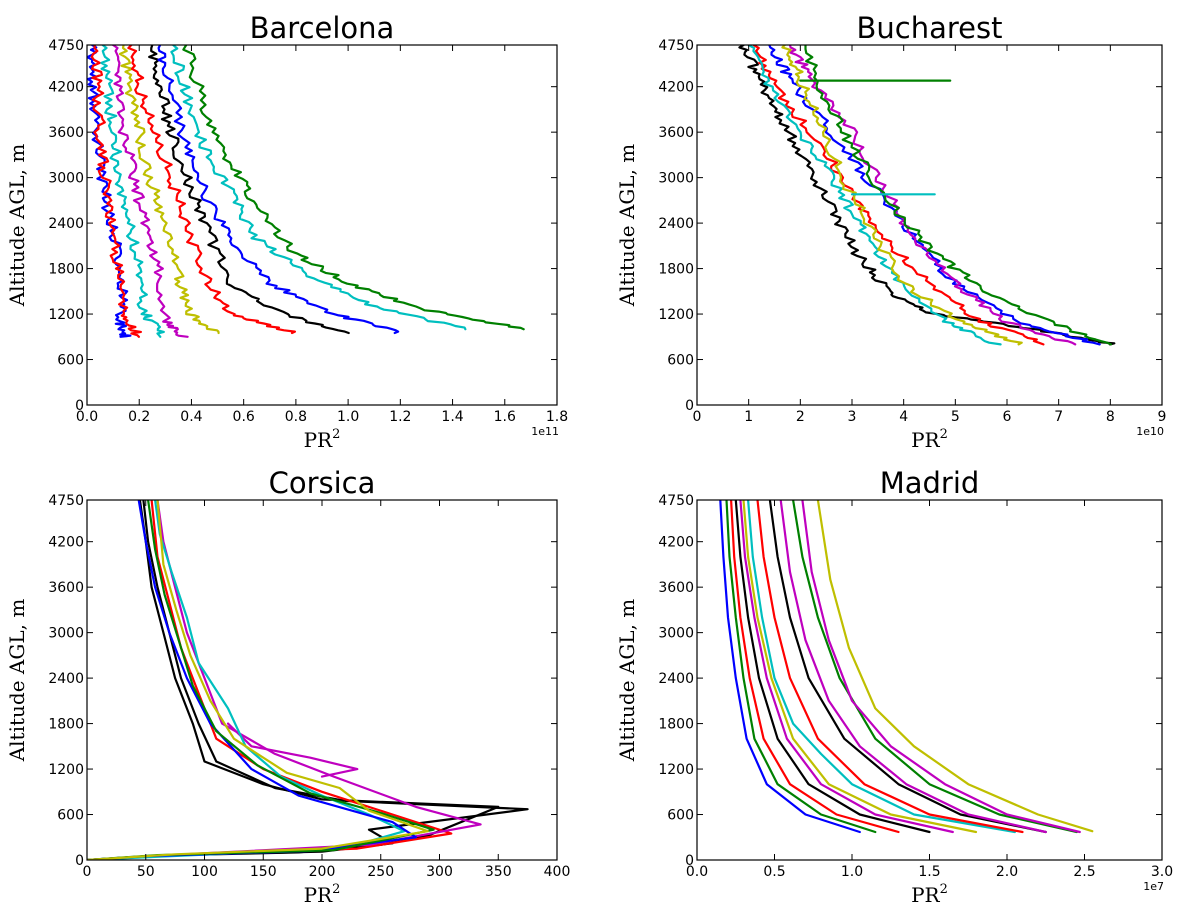  Describe the element at coordinates (557, 417) in the screenshot. I see `x-tick-label: 1.8` at that location.